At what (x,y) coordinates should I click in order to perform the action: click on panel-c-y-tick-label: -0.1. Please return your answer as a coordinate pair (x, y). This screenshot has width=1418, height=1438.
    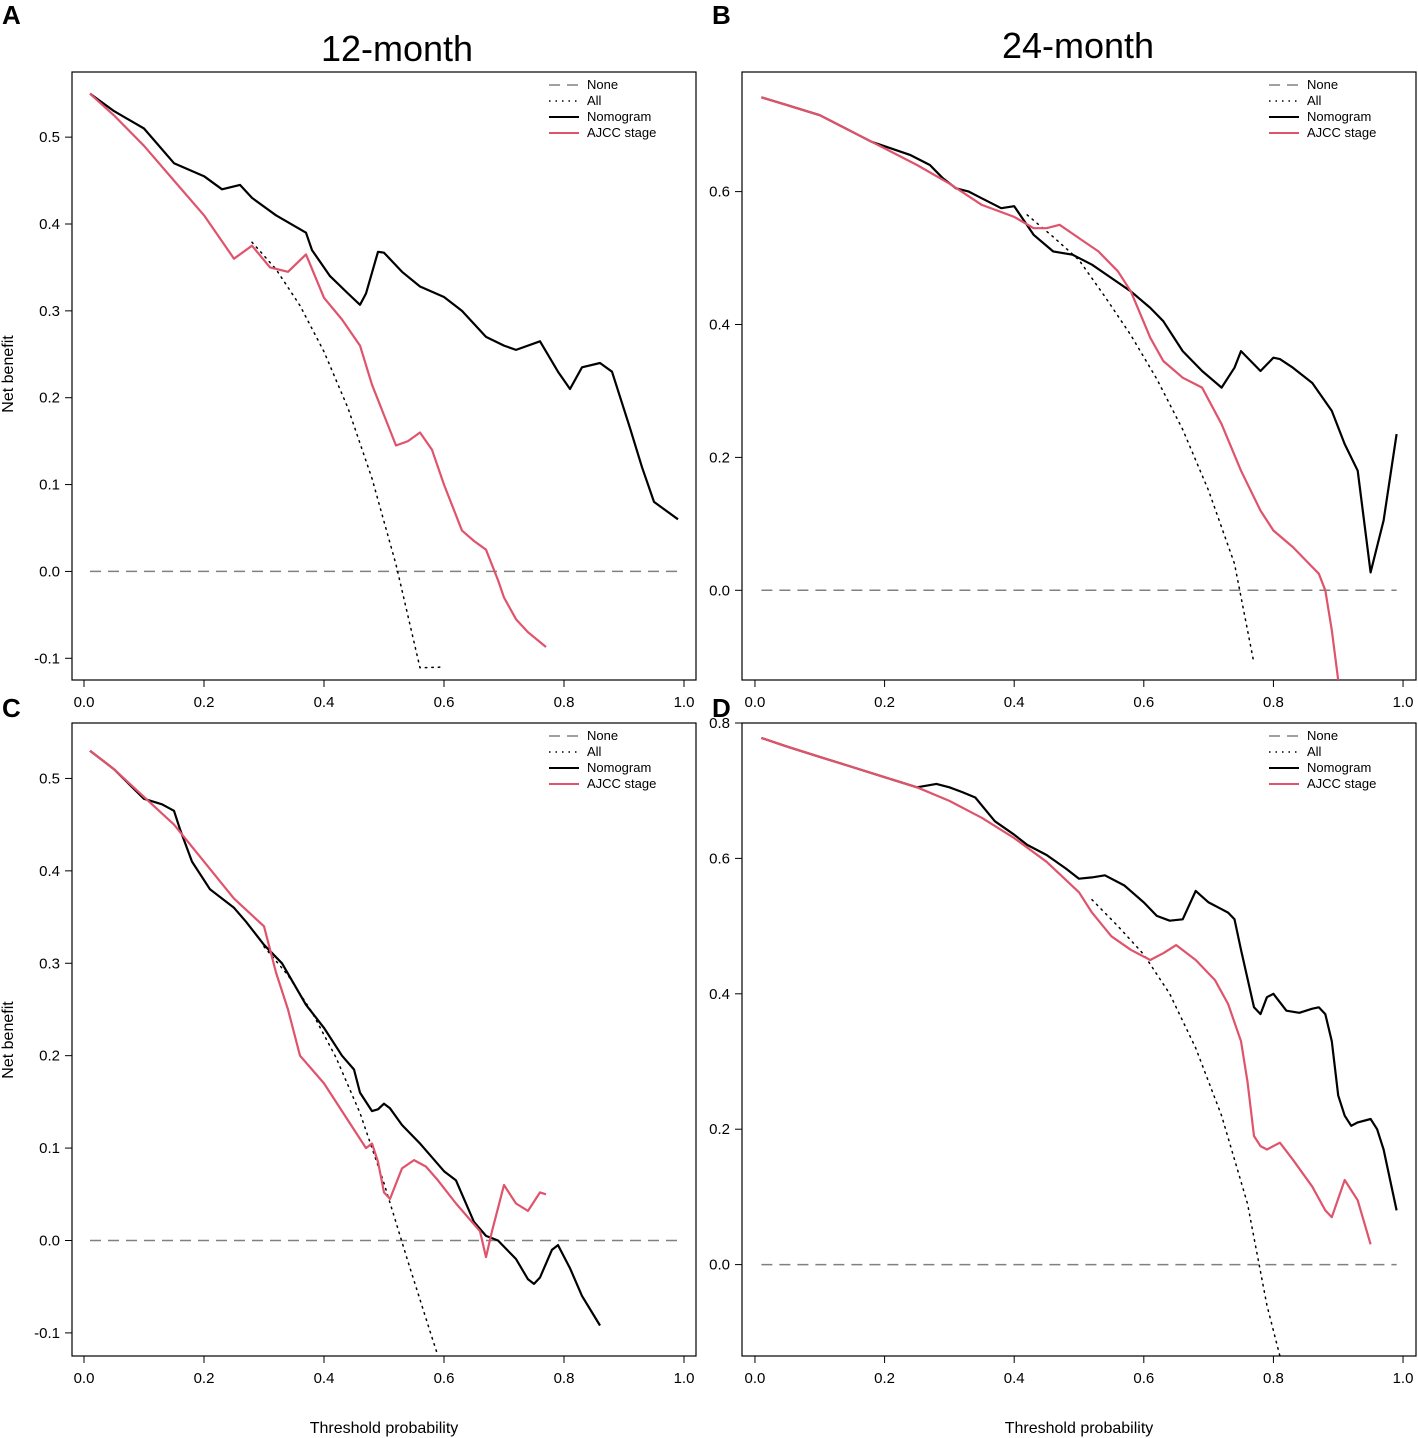
    Looking at the image, I should click on (47, 1333).